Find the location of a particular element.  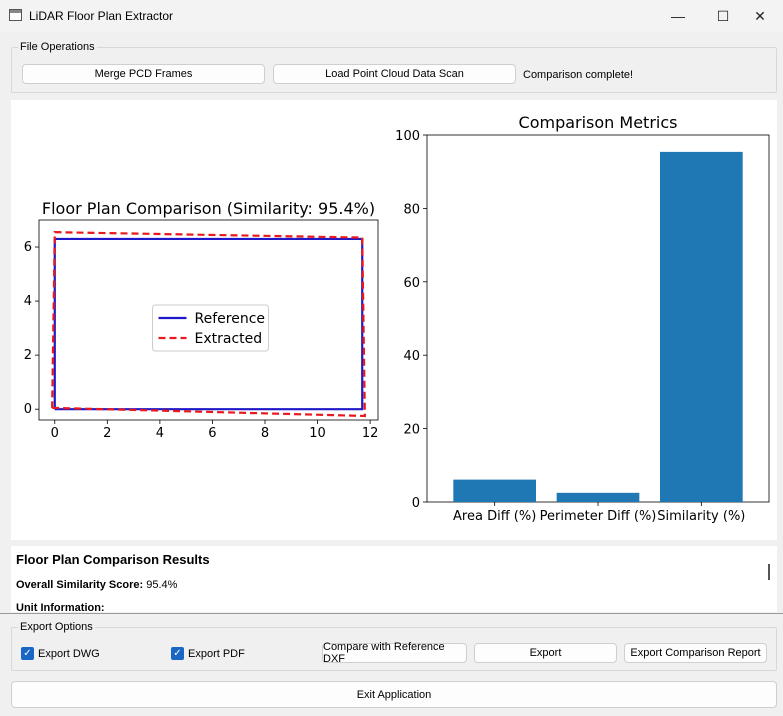

app-icon is located at coordinates (15, 15).